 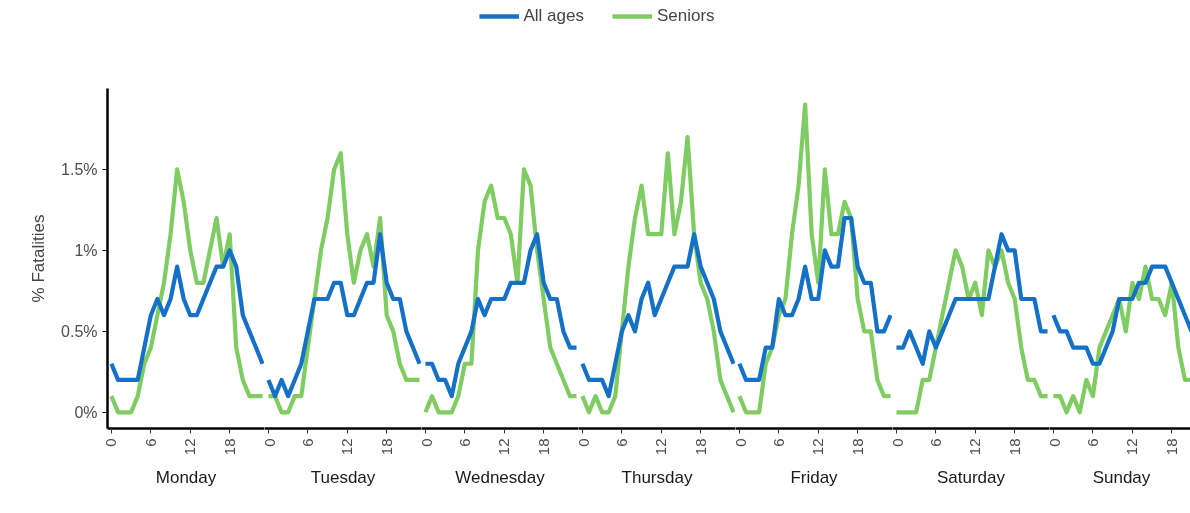 What do you see at coordinates (814, 477) in the screenshot?
I see `text: Friday` at bounding box center [814, 477].